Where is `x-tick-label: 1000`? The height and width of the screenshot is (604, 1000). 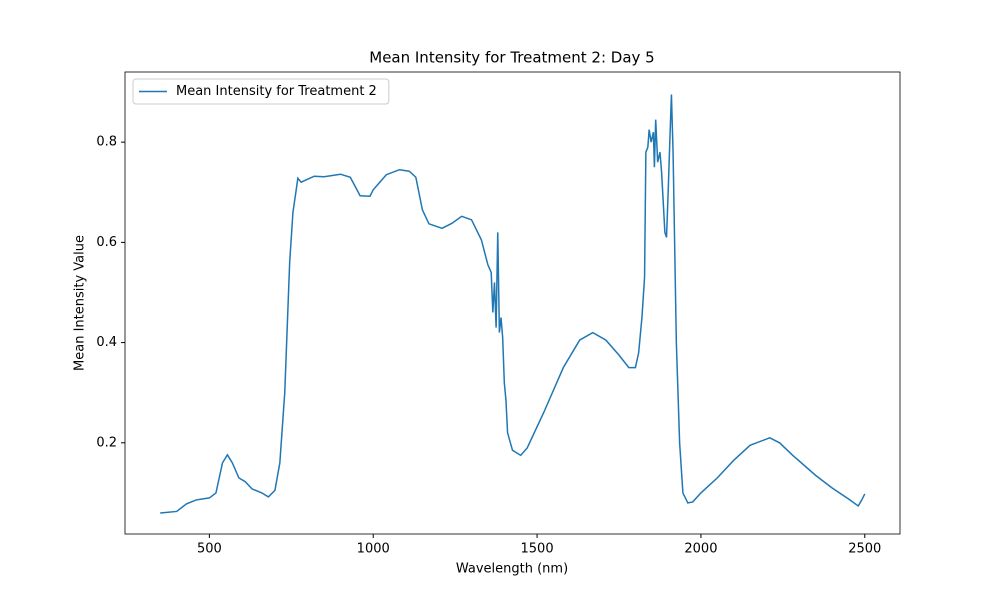
x-tick-label: 1000 is located at coordinates (373, 549).